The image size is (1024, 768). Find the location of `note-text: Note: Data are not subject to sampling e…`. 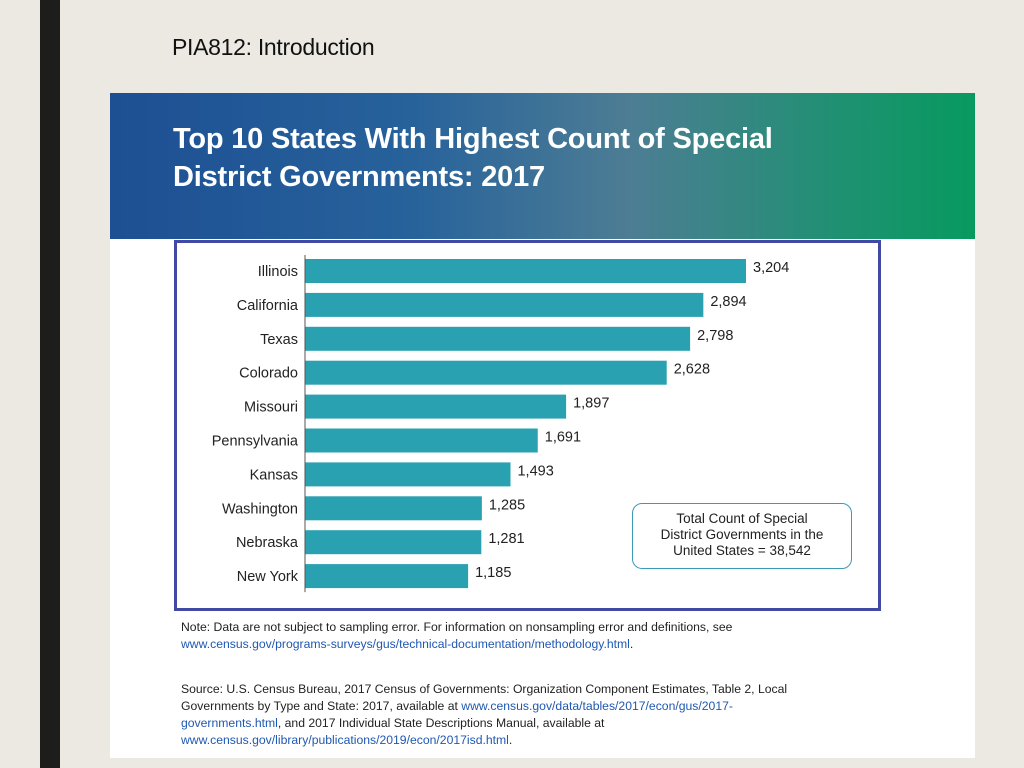

note-text: Note: Data are not subject to sampling e… is located at coordinates (457, 627).